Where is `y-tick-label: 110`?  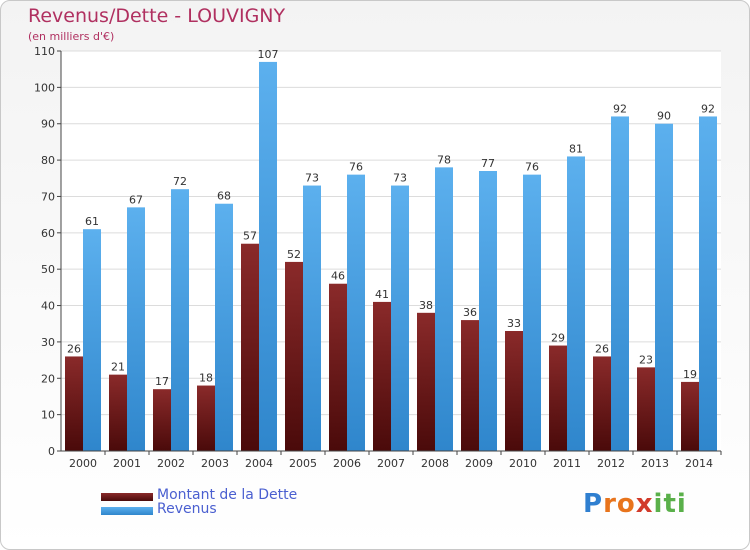
y-tick-label: 110 is located at coordinates (44, 51).